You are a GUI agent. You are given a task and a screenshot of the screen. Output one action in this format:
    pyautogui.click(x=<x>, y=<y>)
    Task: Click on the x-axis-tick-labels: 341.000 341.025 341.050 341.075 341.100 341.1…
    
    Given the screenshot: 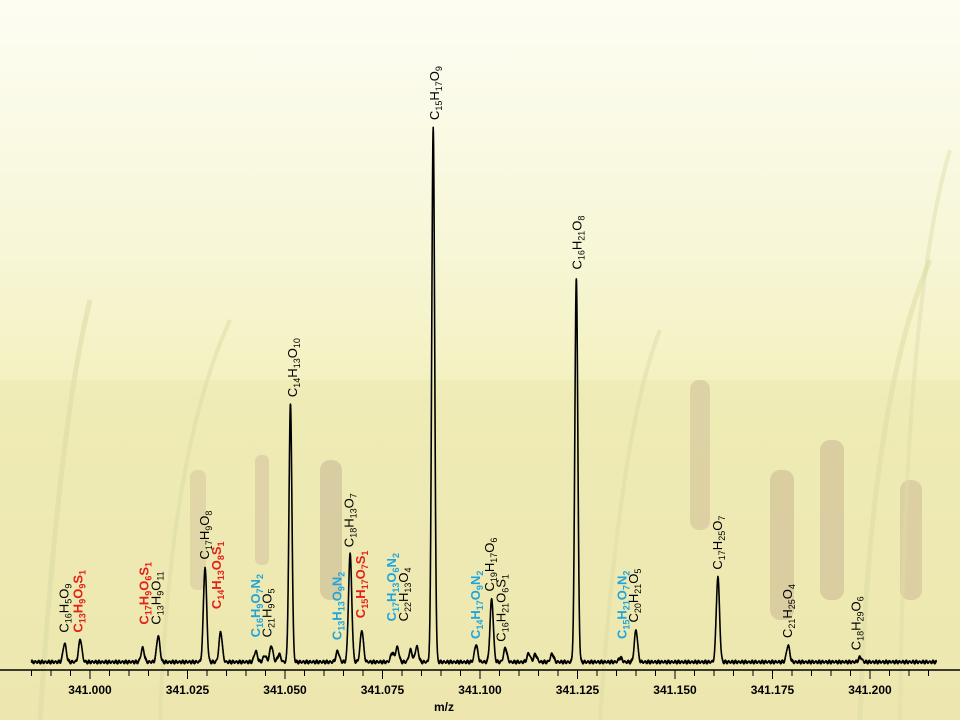 What is the action you would take?
    pyautogui.click(x=480, y=690)
    